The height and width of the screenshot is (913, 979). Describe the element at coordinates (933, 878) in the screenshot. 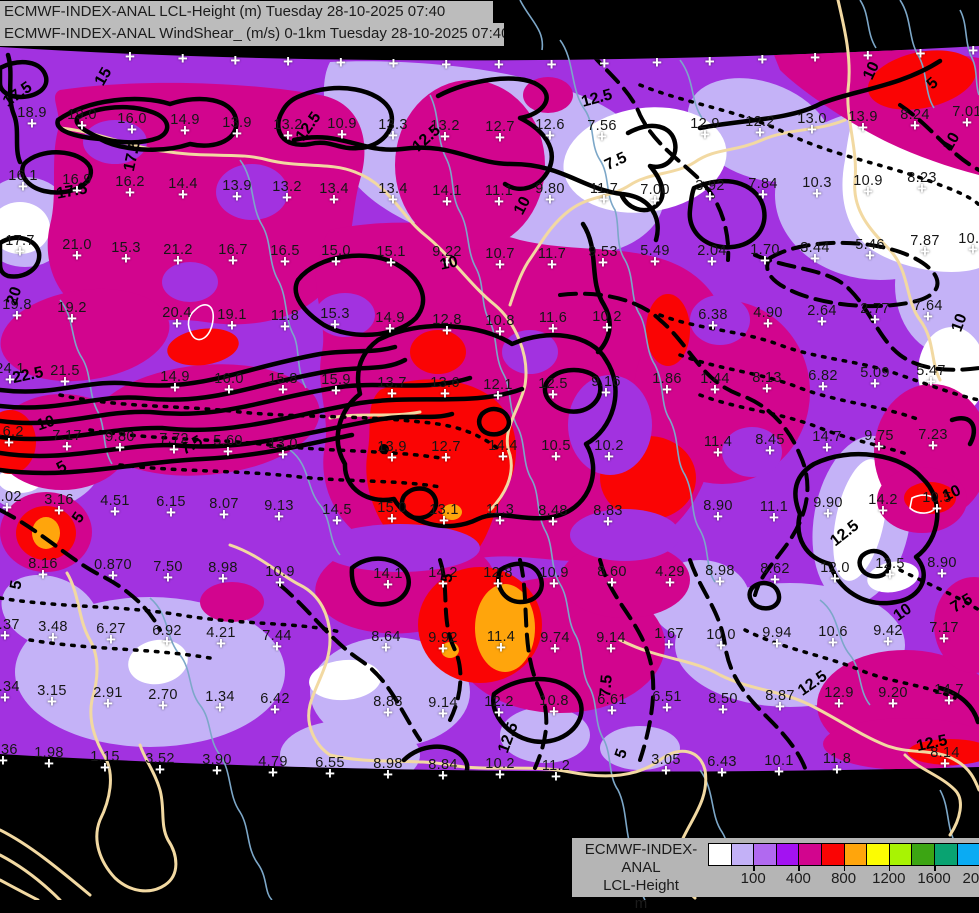

I see `legend-tick-label: 1600` at that location.